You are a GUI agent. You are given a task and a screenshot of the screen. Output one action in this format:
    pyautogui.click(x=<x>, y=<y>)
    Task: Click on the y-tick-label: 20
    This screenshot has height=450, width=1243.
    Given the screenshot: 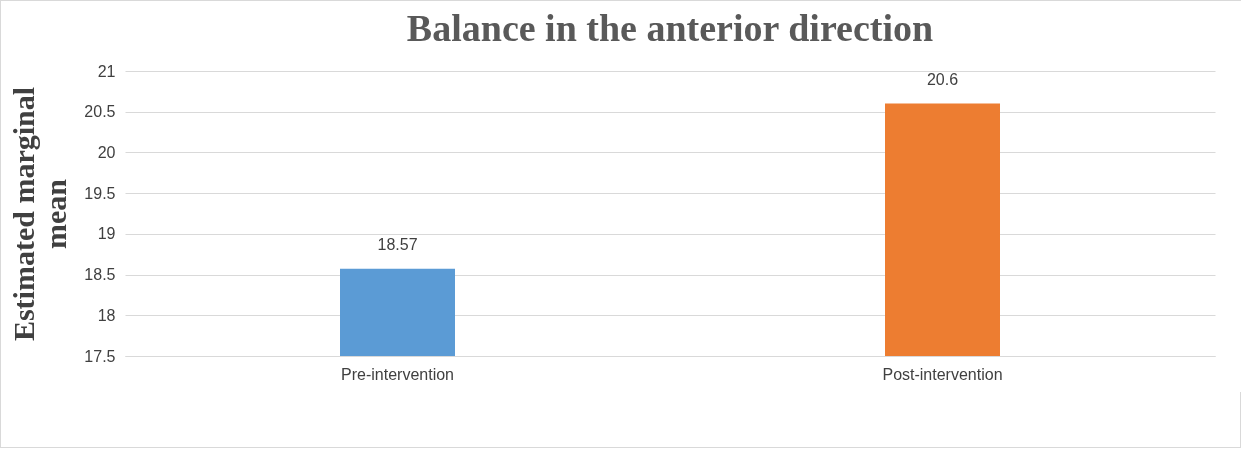 What is the action you would take?
    pyautogui.click(x=106, y=152)
    